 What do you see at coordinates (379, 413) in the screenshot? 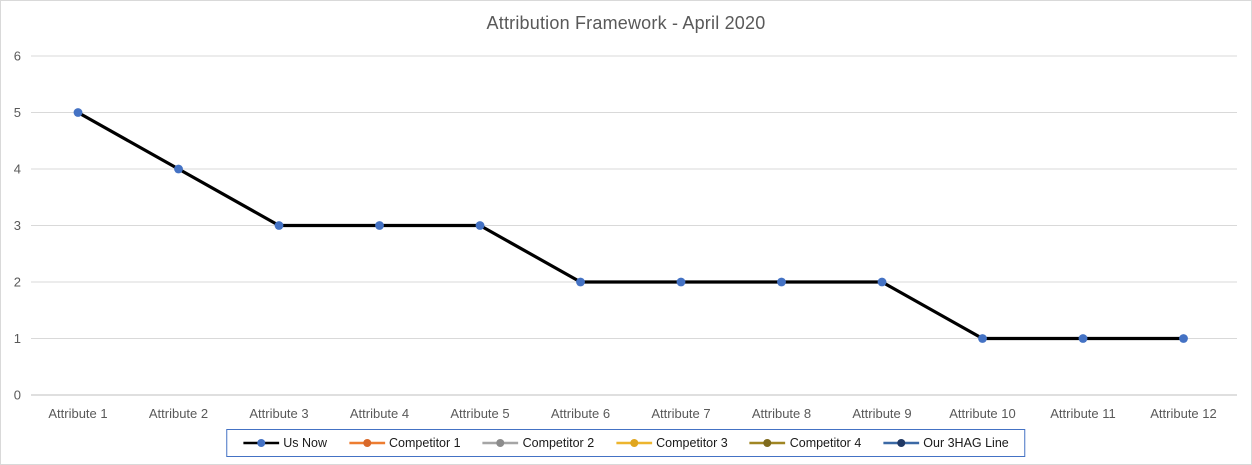
I see `x-category-label: Attribute 4` at bounding box center [379, 413].